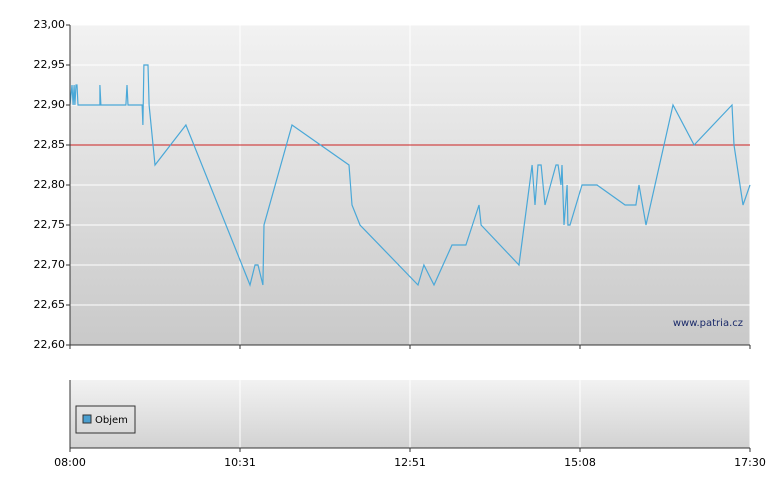  Describe the element at coordinates (708, 323) in the screenshot. I see `watermark: www.patria.cz` at that location.